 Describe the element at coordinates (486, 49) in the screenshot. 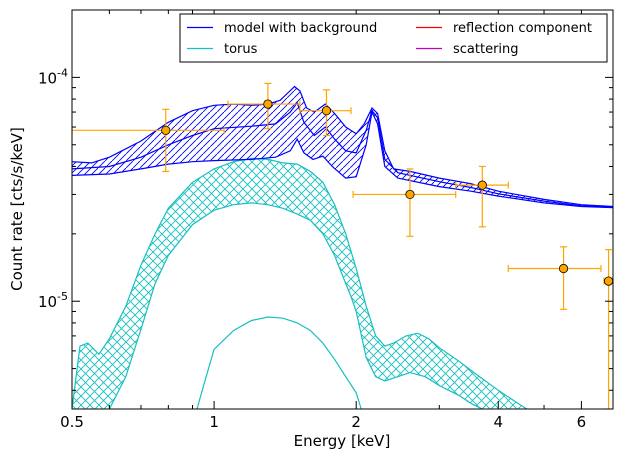

I see `legend-label-scattering: scattering` at that location.